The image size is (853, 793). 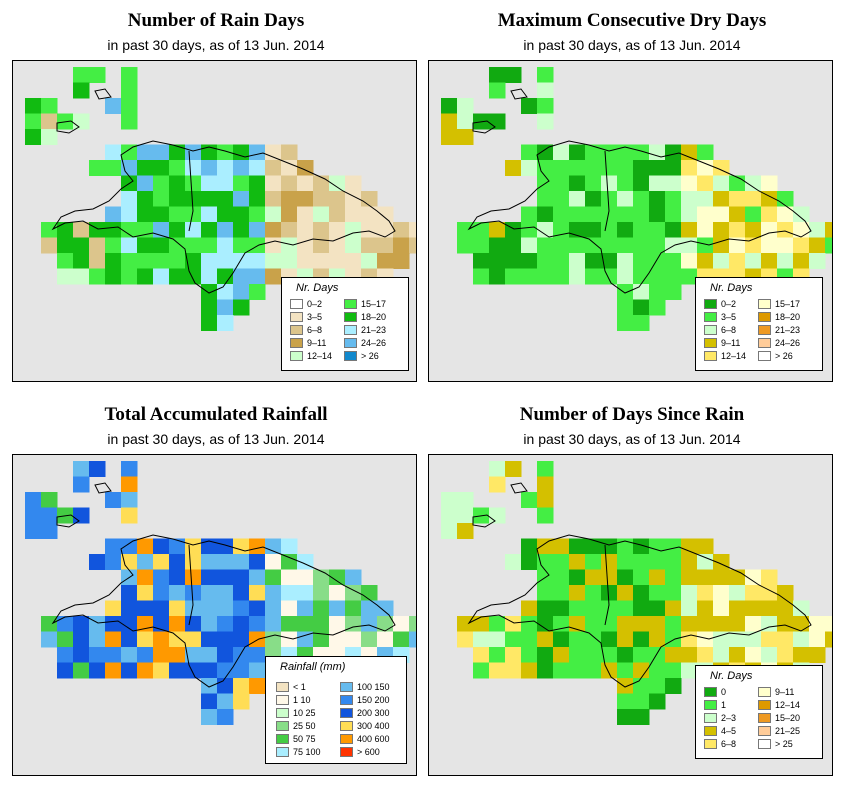 What do you see at coordinates (216, 414) in the screenshot?
I see `panel-title: Total Accumulated Rainfall` at bounding box center [216, 414].